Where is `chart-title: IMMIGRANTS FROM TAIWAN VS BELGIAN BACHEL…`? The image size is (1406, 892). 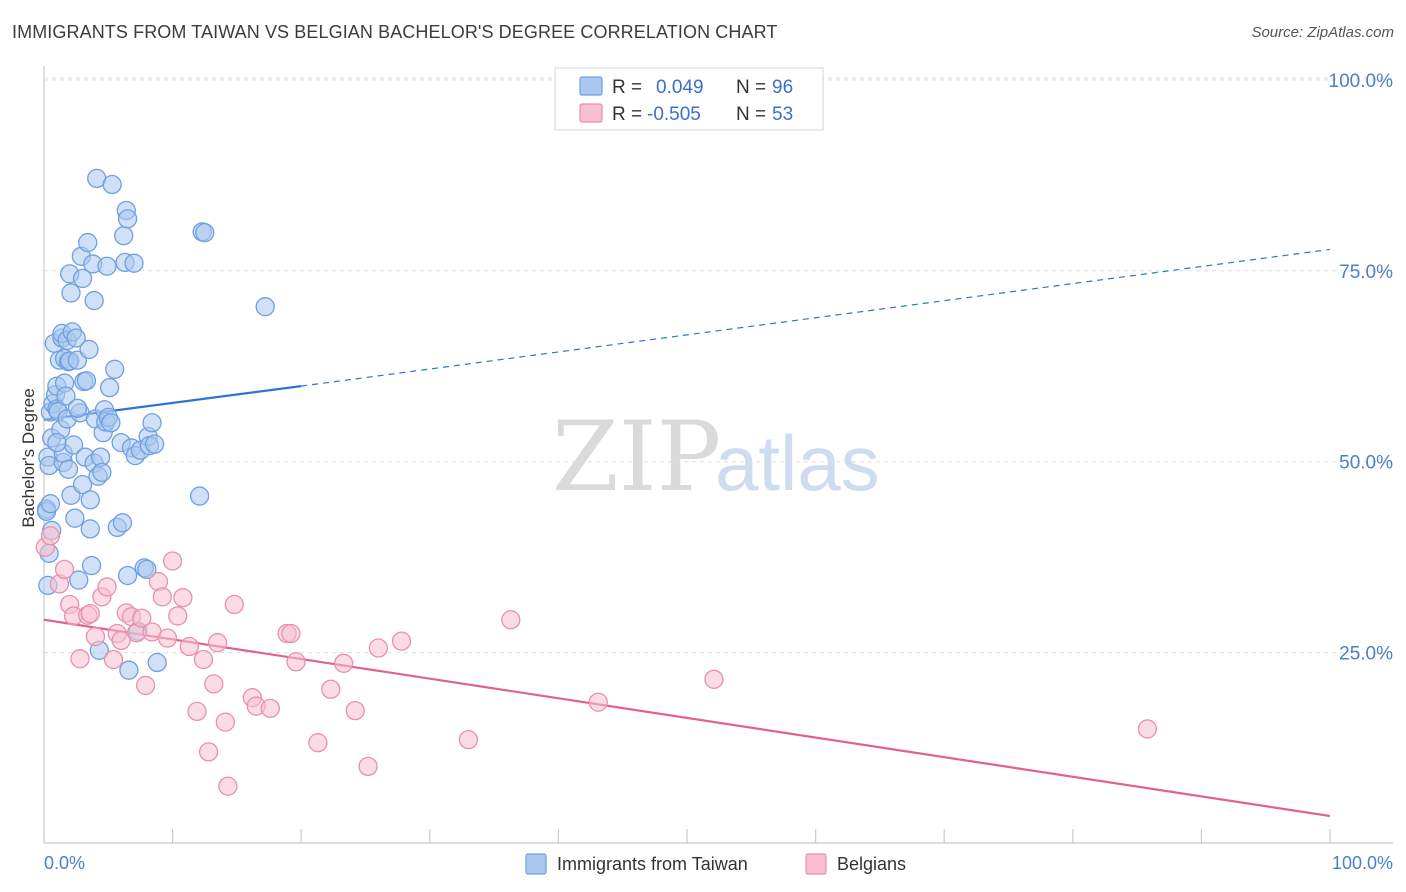
chart-title: IMMIGRANTS FROM TAIWAN VS BELGIAN BACHEL… is located at coordinates (395, 32).